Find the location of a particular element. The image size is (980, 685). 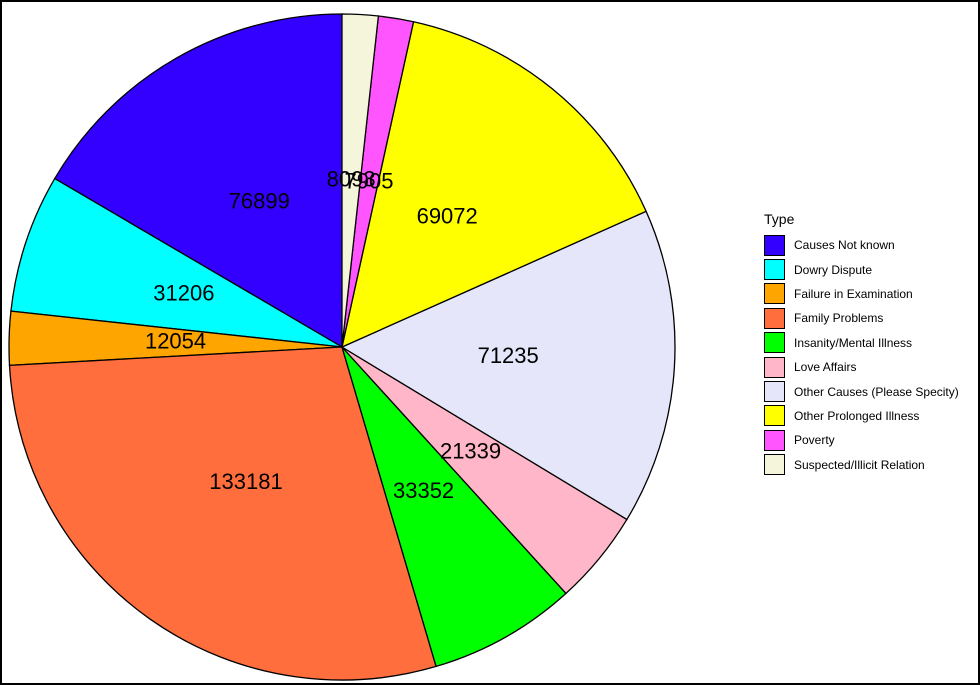

legend-item: Dowry Dispute is located at coordinates (861, 269).